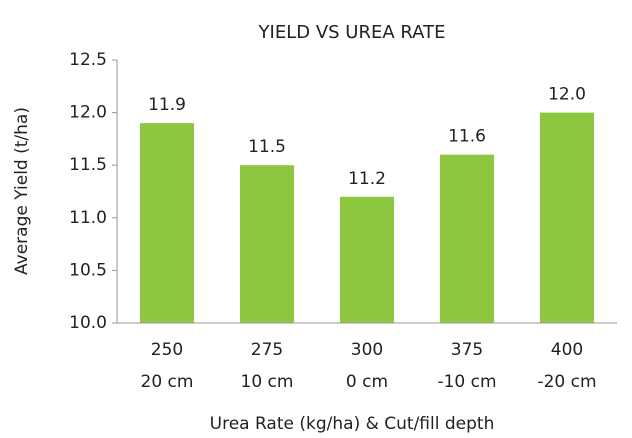 The image size is (632, 438). I want to click on x-axis-label: Urea Rate (kg/ha) & Cut/fill depth, so click(352, 424).